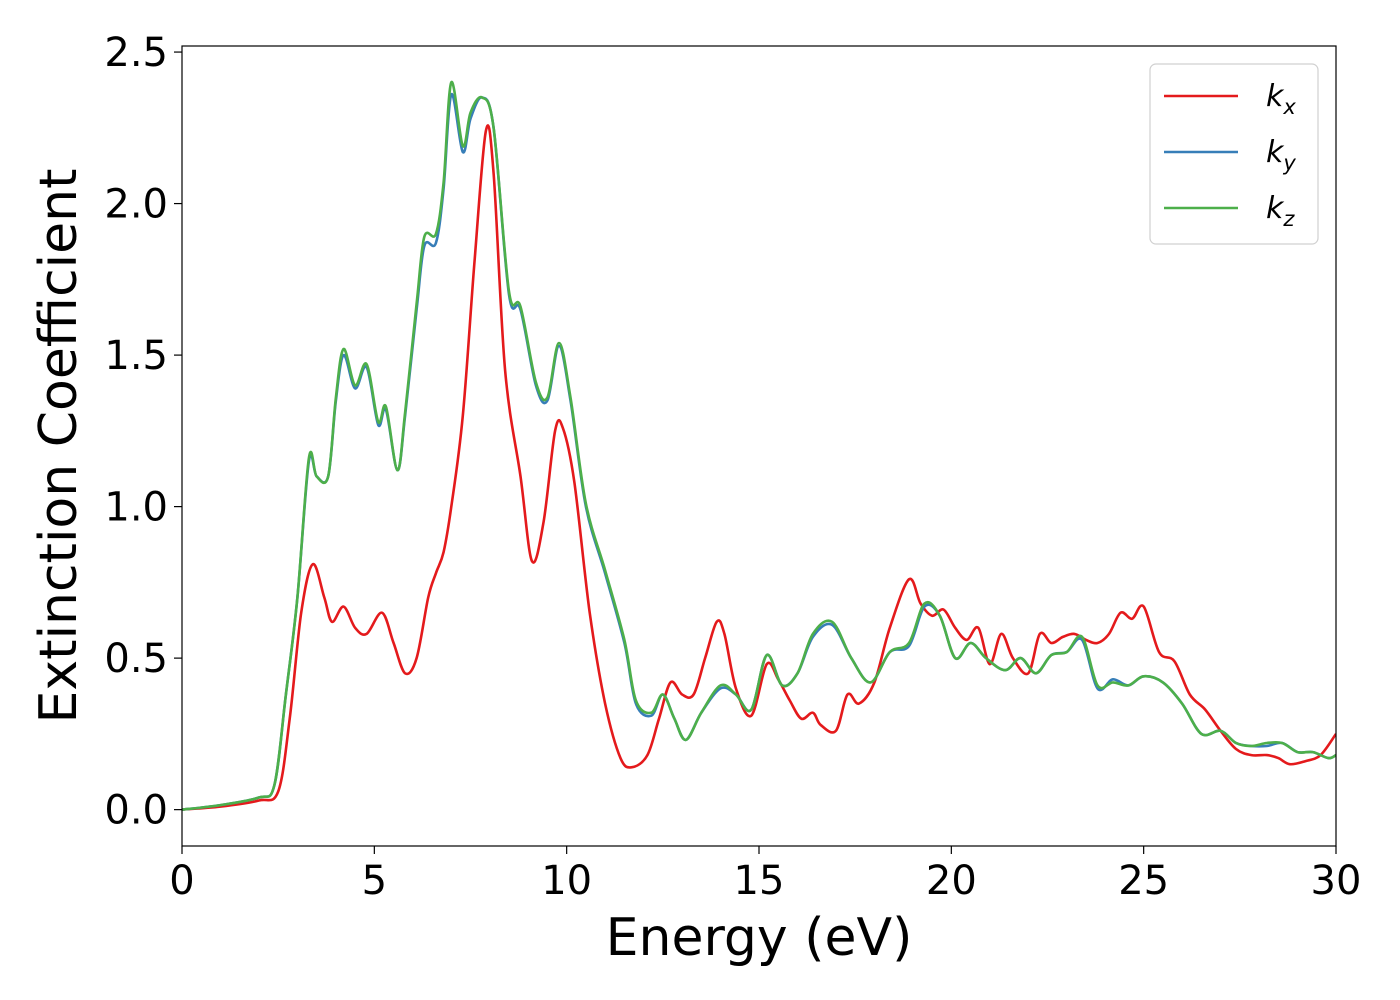  What do you see at coordinates (136, 205) in the screenshot?
I see `y-tick-label: 2.0` at bounding box center [136, 205].